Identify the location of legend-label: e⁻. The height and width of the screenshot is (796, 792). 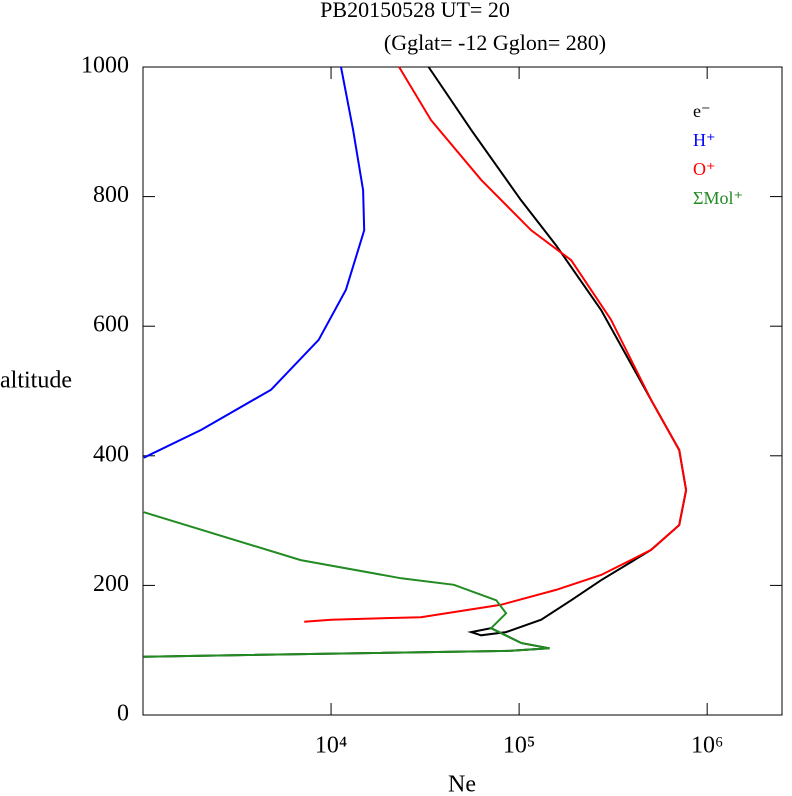
(702, 111).